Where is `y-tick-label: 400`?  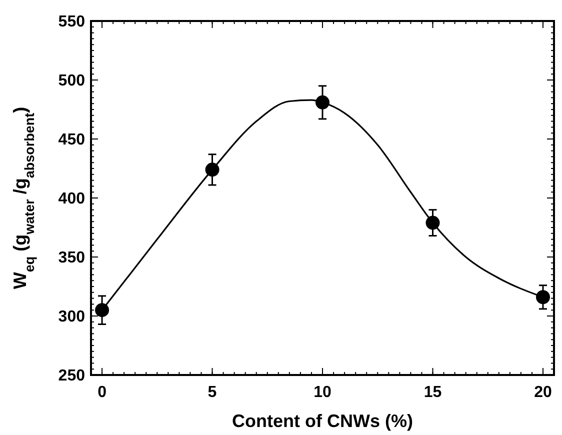 y-tick-label: 400 is located at coordinates (72, 199).